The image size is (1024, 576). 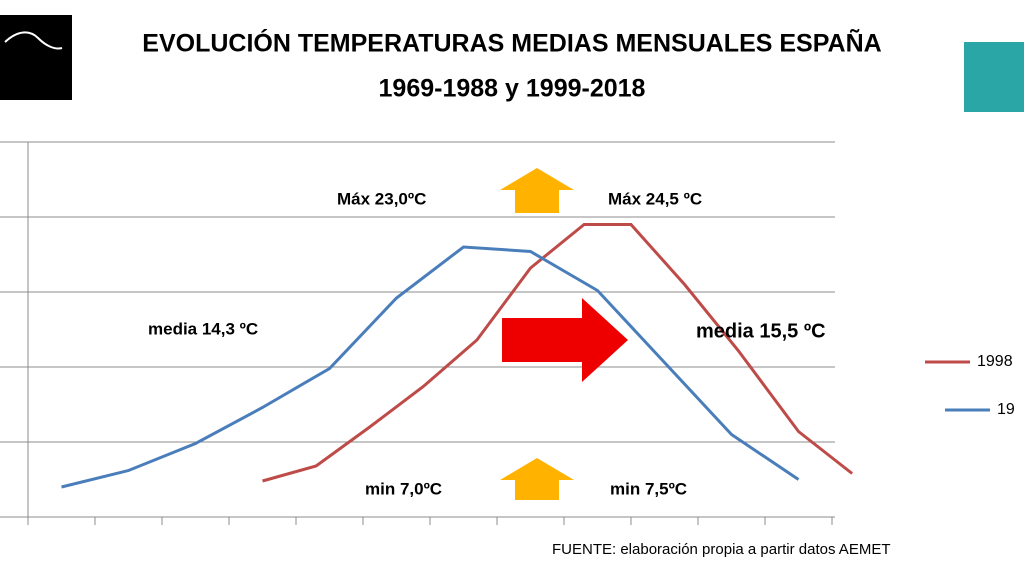 What do you see at coordinates (403, 488) in the screenshot?
I see `annotation: min 7,0ºC` at bounding box center [403, 488].